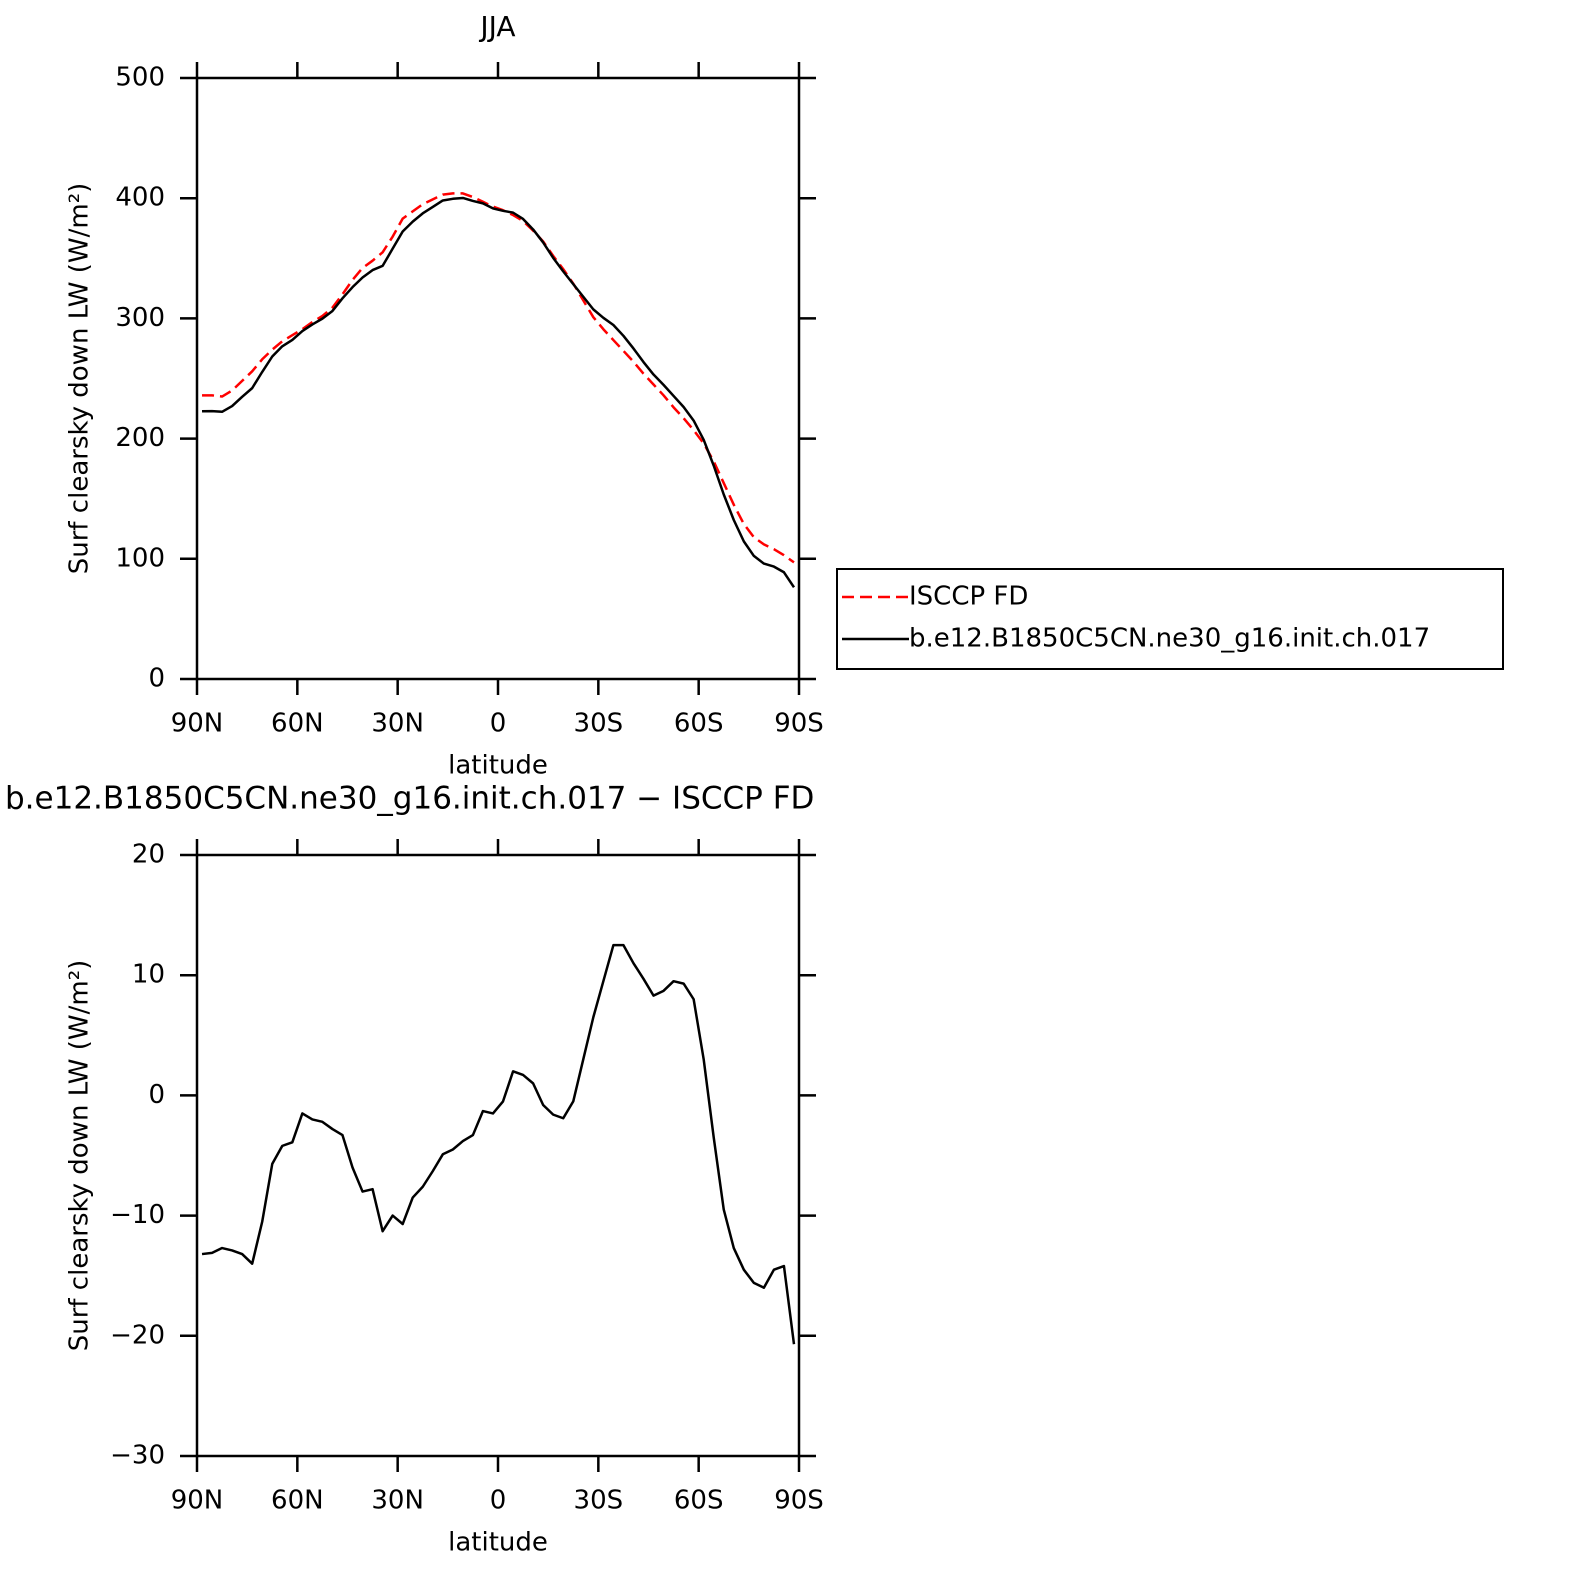  Describe the element at coordinates (137, 1215) in the screenshot. I see `y-tick-label: −10` at that location.